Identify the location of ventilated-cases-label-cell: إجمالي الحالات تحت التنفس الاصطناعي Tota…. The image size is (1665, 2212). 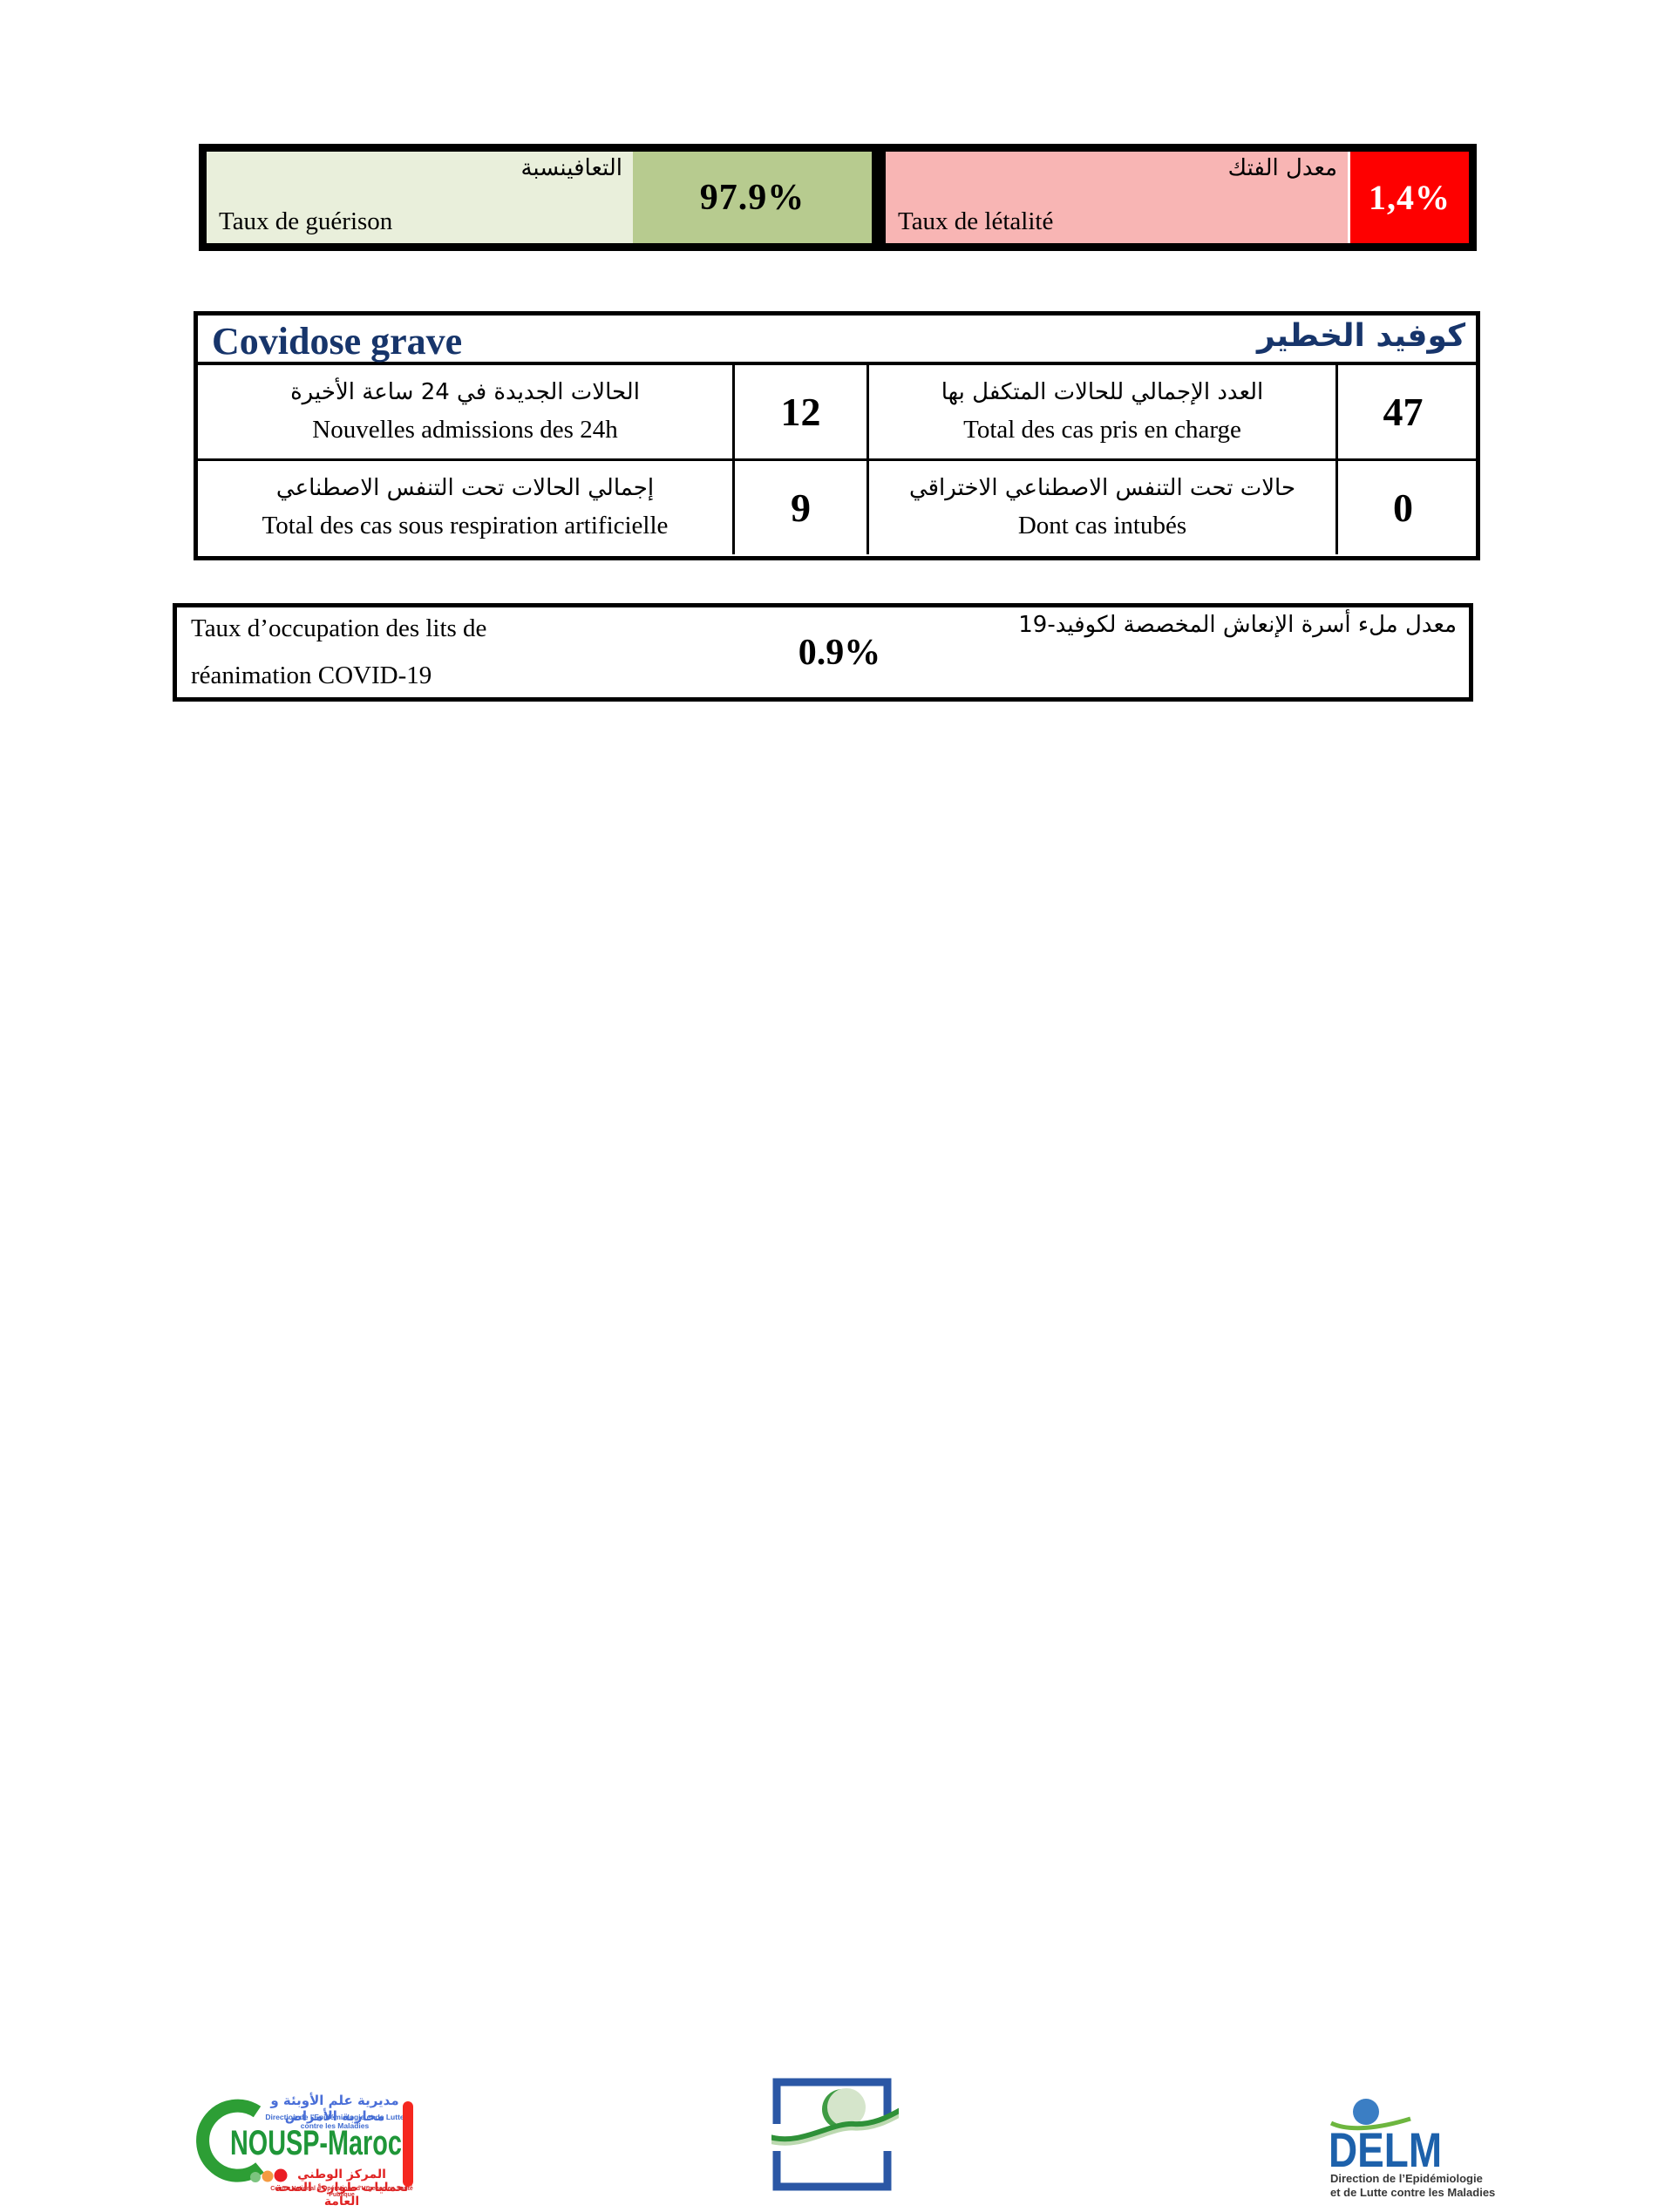
(466, 507).